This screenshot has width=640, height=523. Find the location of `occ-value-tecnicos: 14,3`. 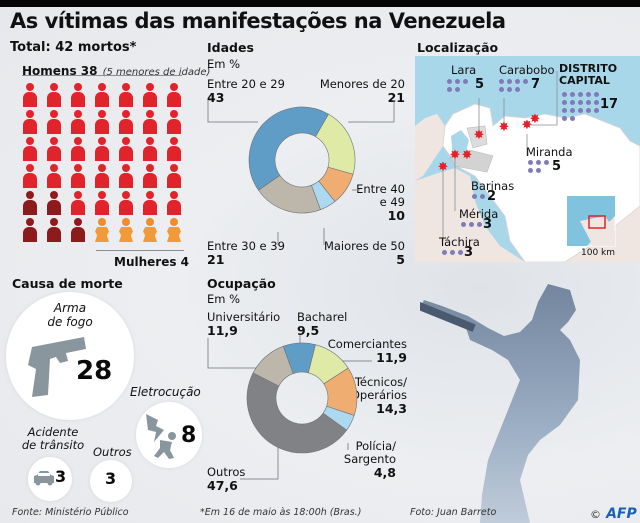

occ-value-tecnicos: 14,3 is located at coordinates (391, 408).